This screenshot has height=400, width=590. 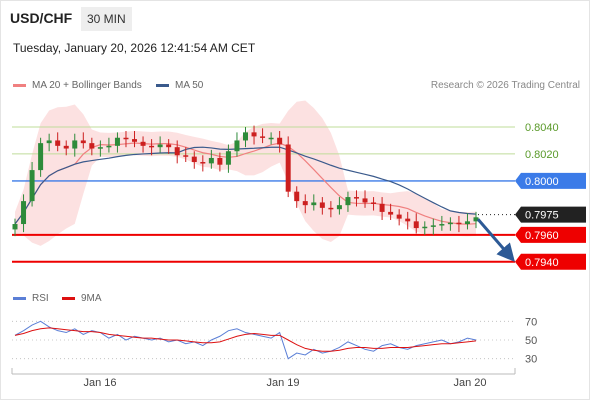 I want to click on level-label-0-8000-tag, so click(x=550, y=180).